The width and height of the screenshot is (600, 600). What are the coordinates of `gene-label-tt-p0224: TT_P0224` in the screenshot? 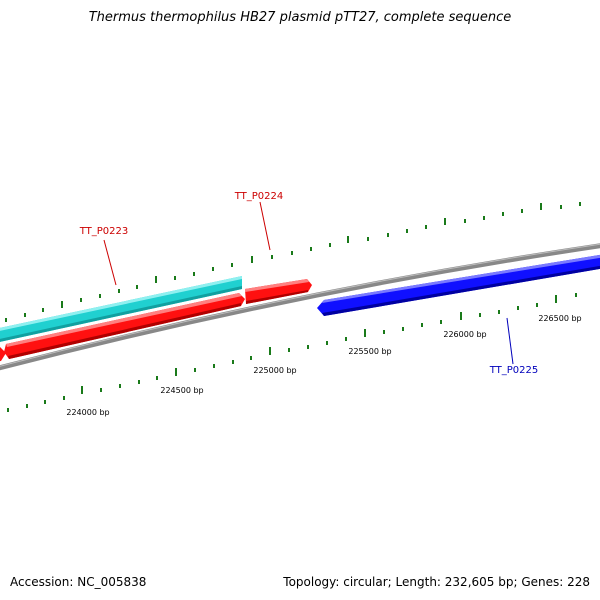 It's located at (259, 196).